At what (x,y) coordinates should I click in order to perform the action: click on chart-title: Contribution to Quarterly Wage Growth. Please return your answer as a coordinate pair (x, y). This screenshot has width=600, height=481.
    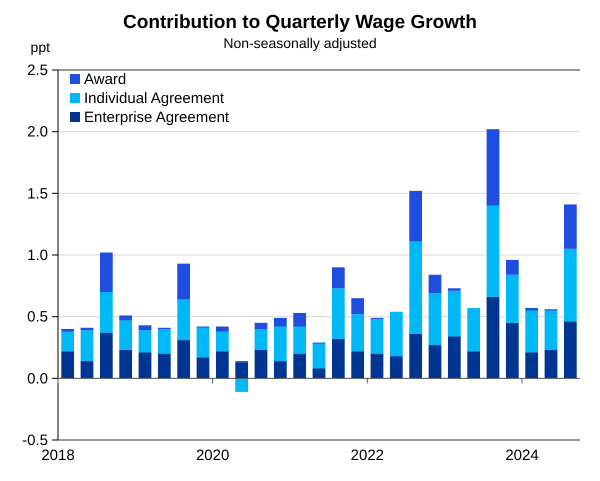
    Looking at the image, I should click on (300, 22).